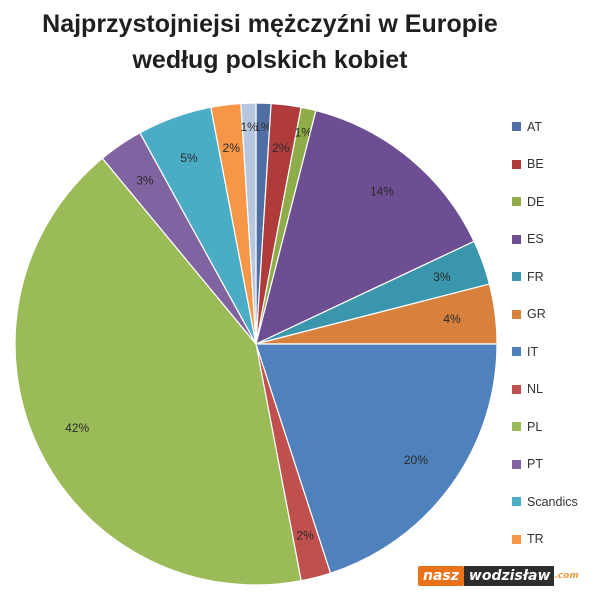 The width and height of the screenshot is (596, 600). I want to click on data-label-pl: 42%, so click(77, 428).